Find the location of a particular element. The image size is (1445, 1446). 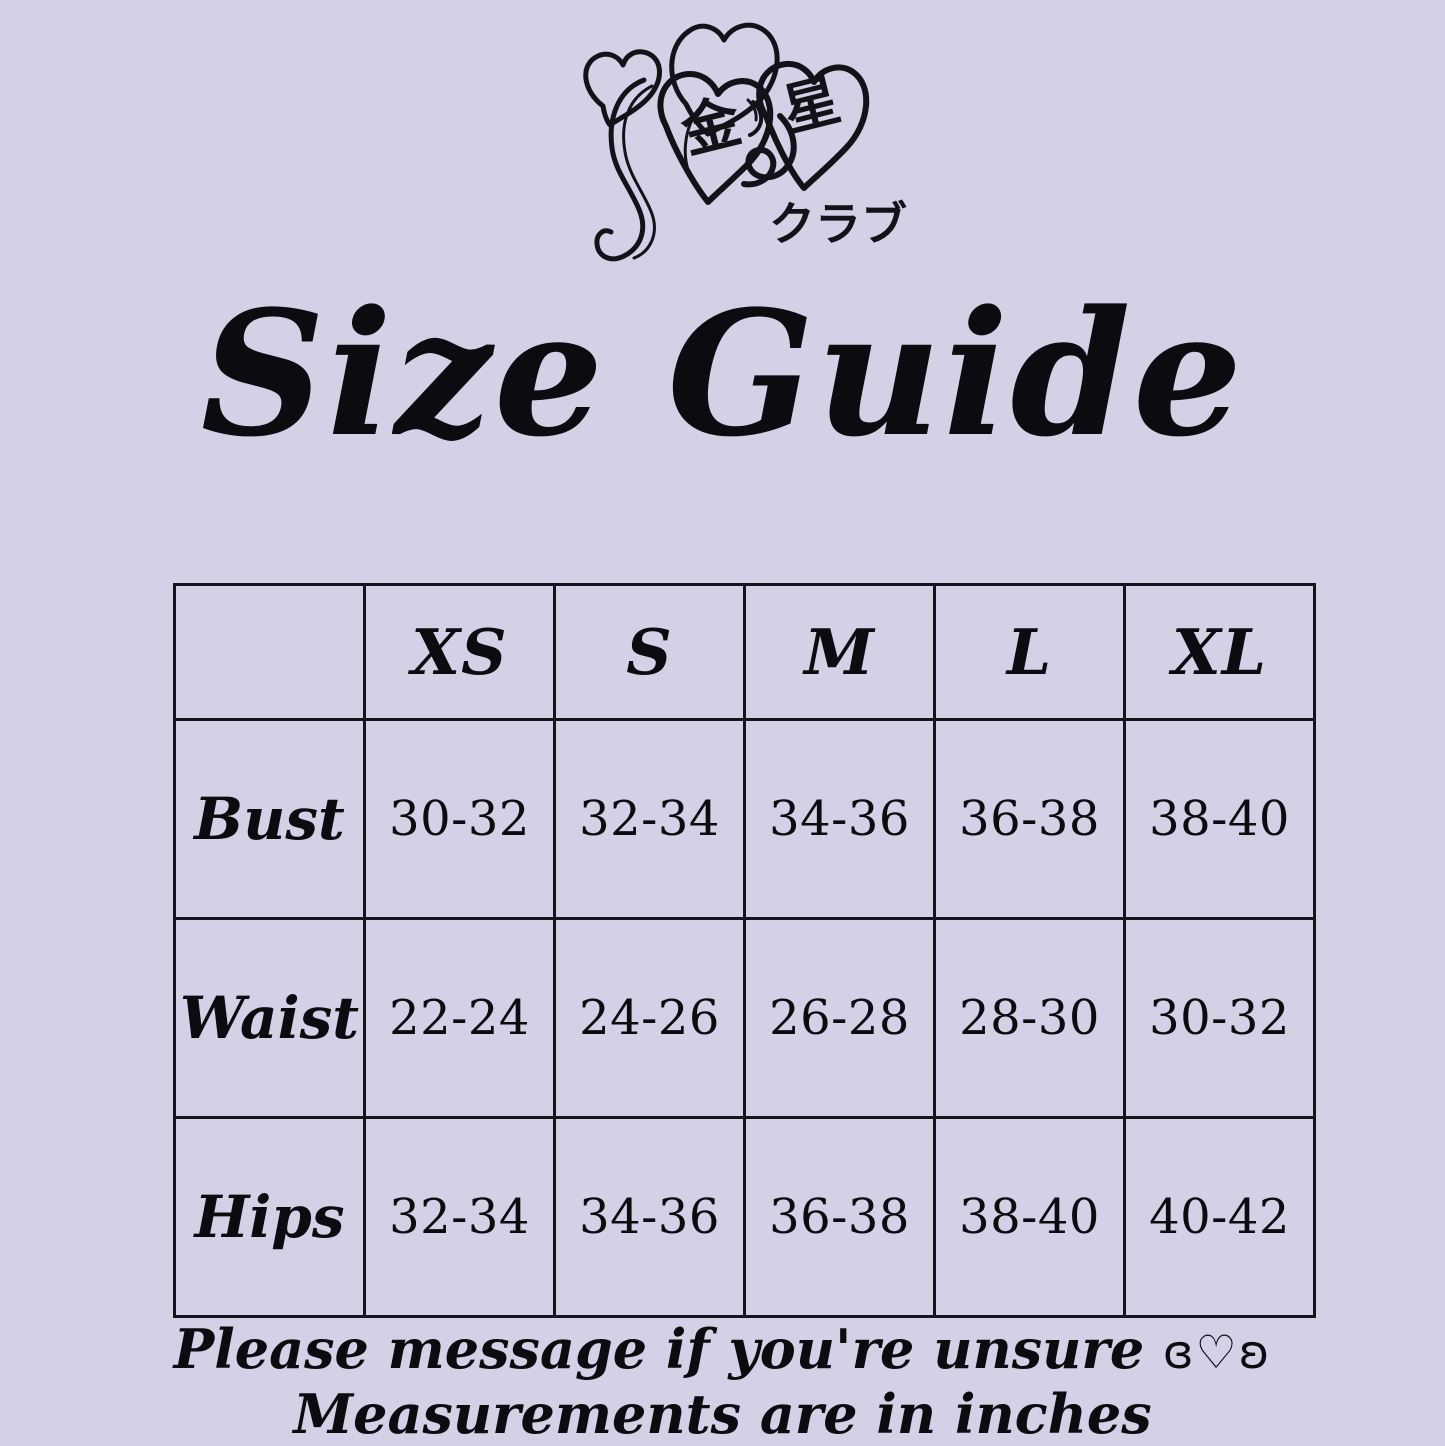

column-header-s: S is located at coordinates (649, 652).